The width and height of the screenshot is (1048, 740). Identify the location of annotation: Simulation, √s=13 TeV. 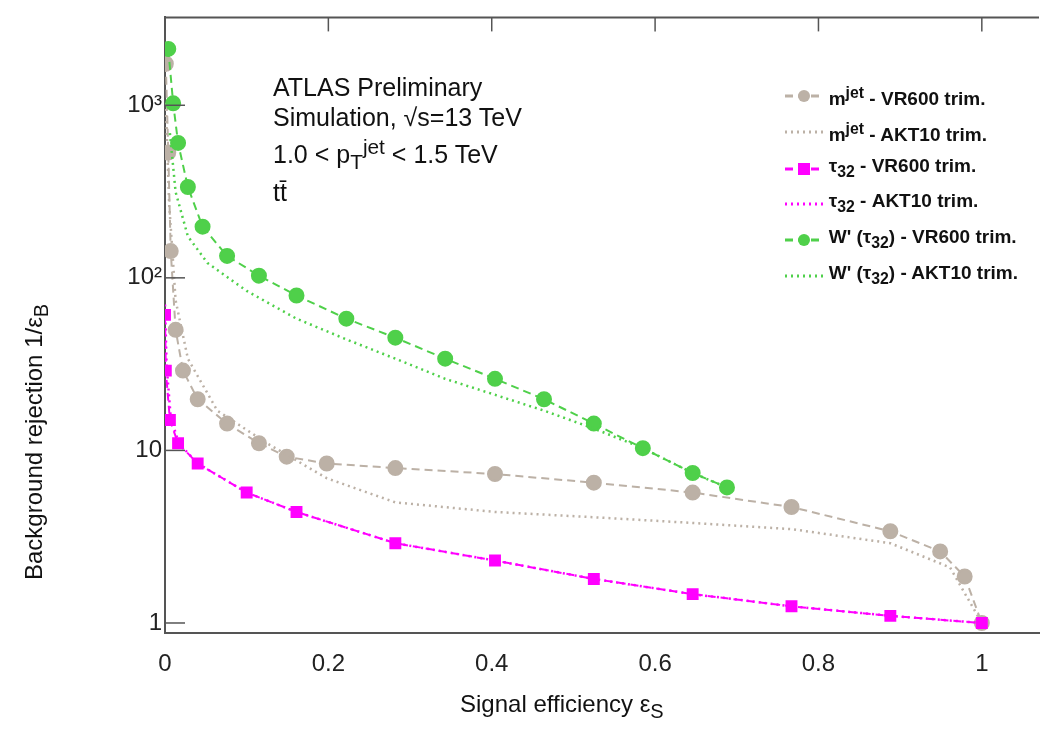
(397, 117).